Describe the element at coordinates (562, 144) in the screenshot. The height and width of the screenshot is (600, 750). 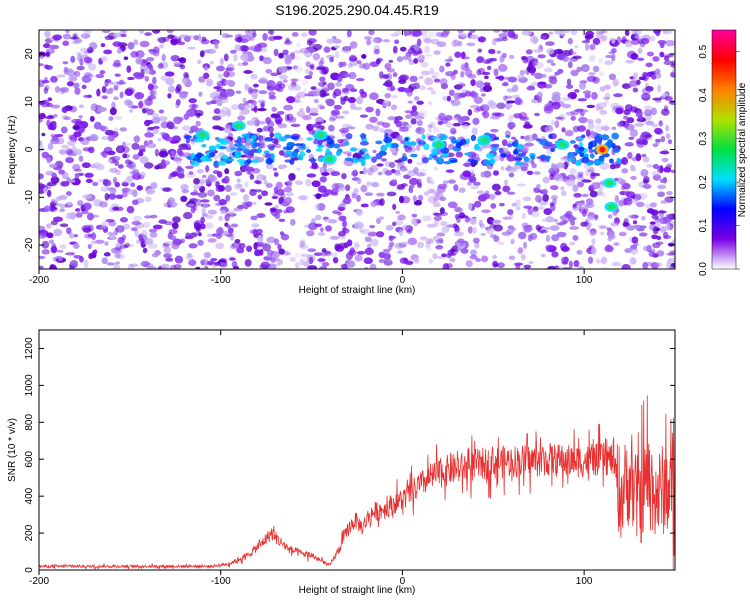
I see `heatmap-feature-core` at that location.